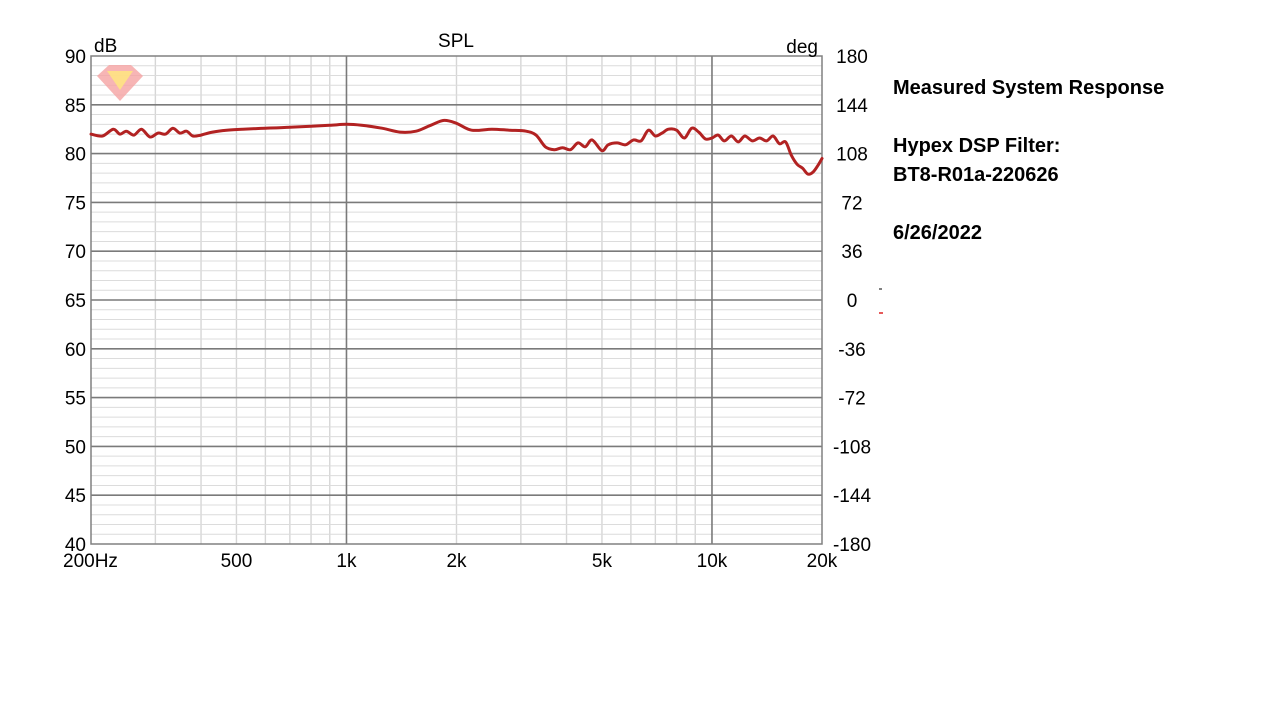 The height and width of the screenshot is (720, 1280). Describe the element at coordinates (237, 561) in the screenshot. I see `x-tick-label: 500` at that location.